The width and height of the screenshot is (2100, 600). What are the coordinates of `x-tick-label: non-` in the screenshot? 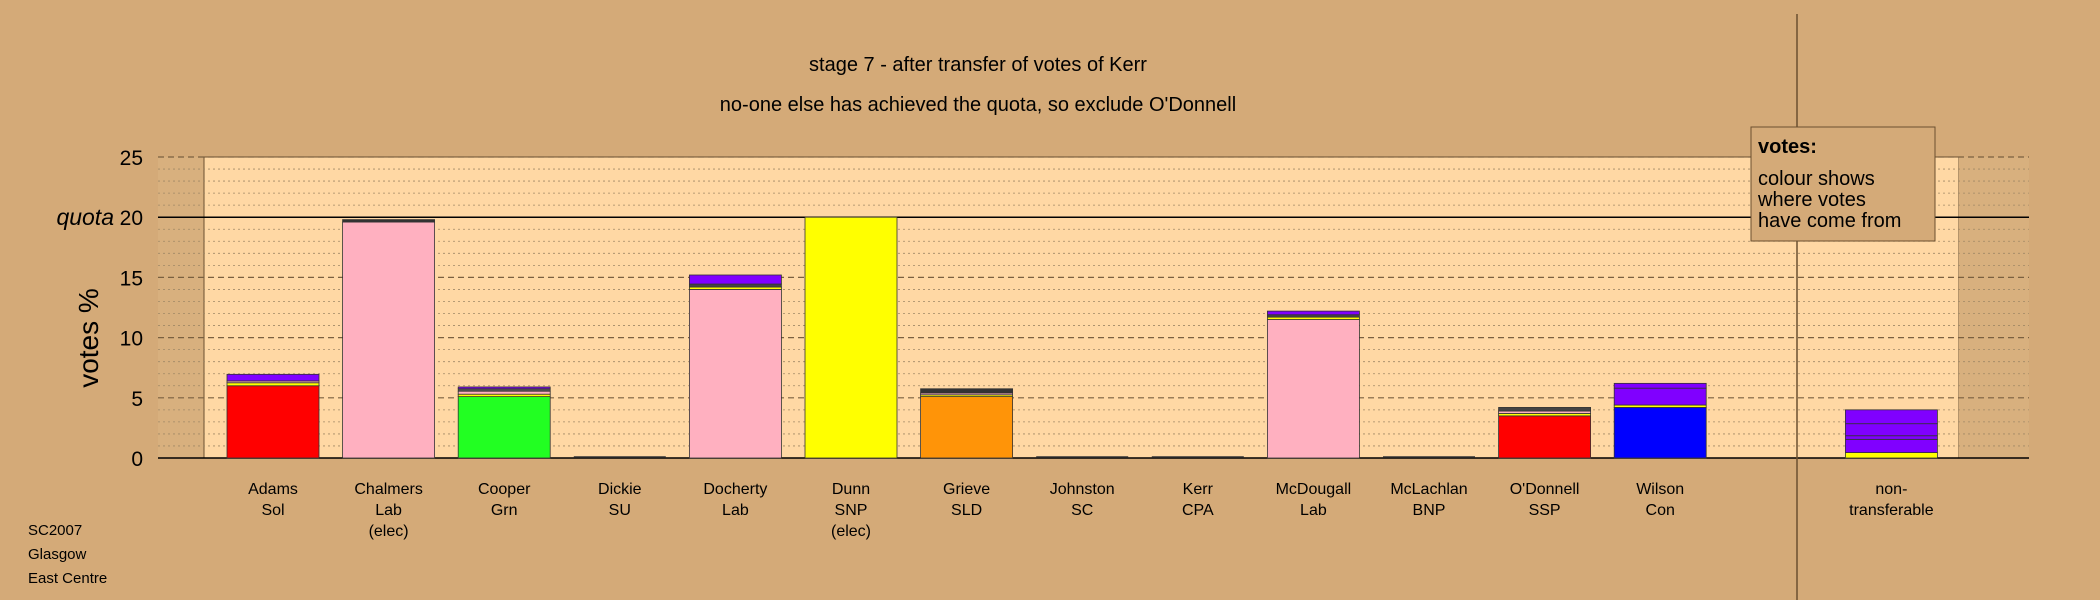 It's located at (1891, 489).